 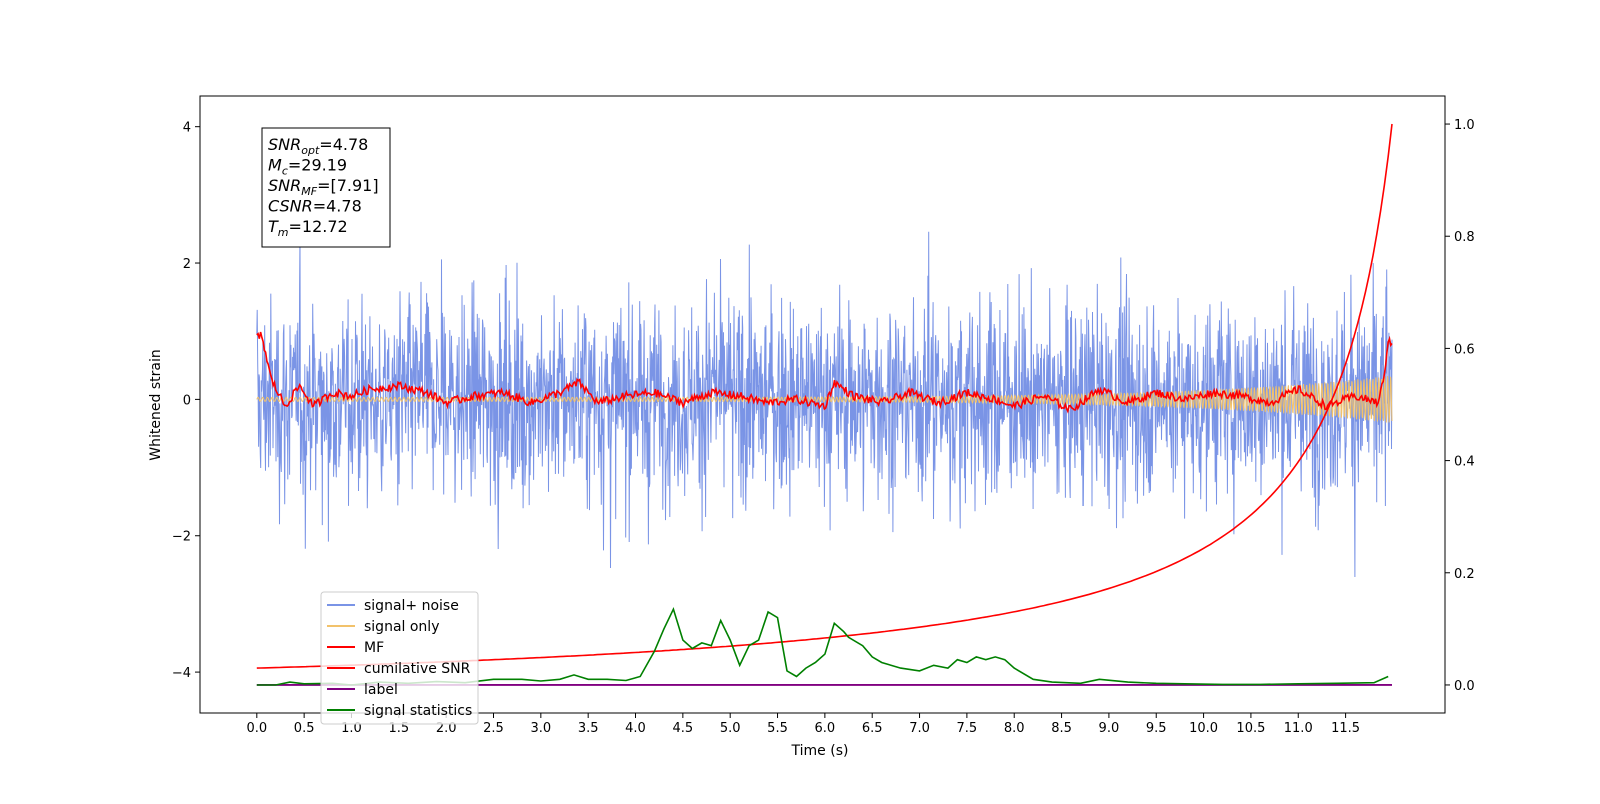 I want to click on x-tick-label: 2.5, so click(x=493, y=728).